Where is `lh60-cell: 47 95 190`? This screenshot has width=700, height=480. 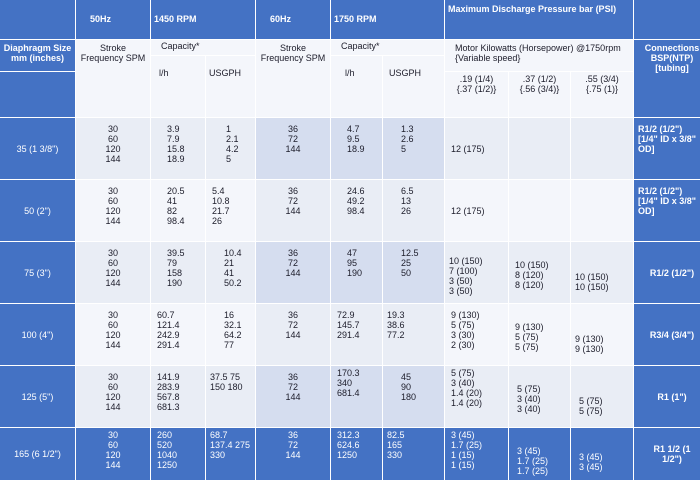 lh60-cell: 47 95 190 is located at coordinates (356, 272).